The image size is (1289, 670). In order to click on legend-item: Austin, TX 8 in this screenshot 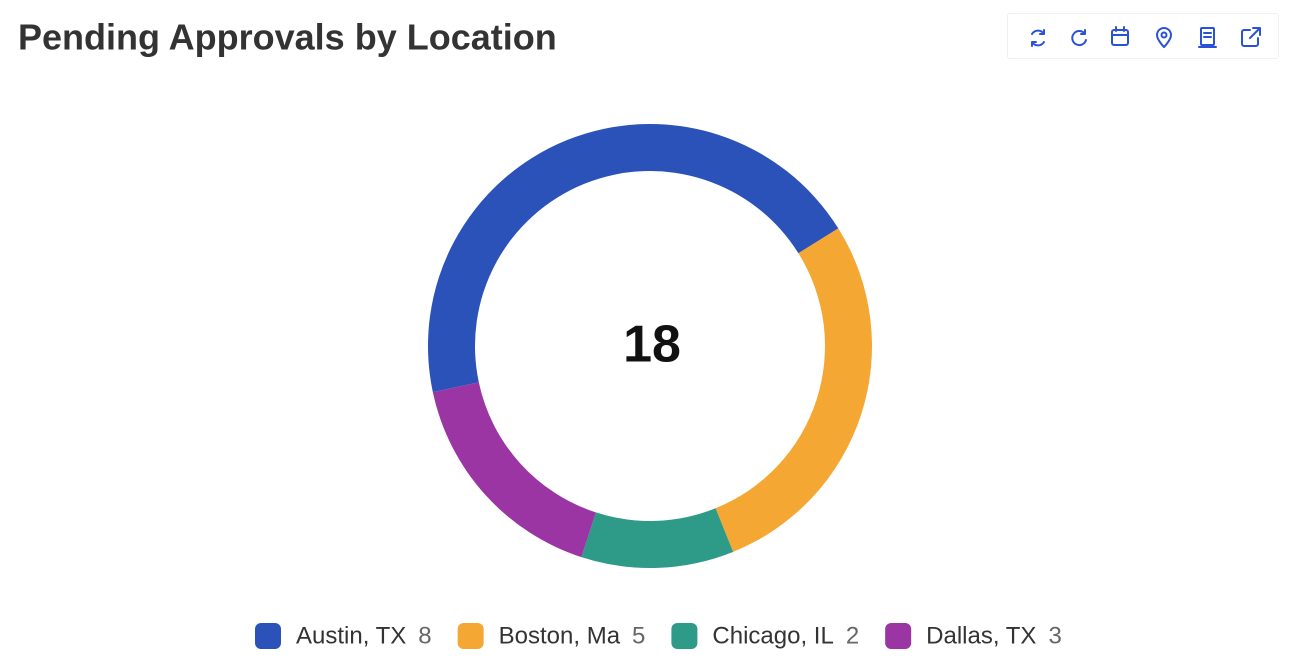, I will do `click(343, 635)`.